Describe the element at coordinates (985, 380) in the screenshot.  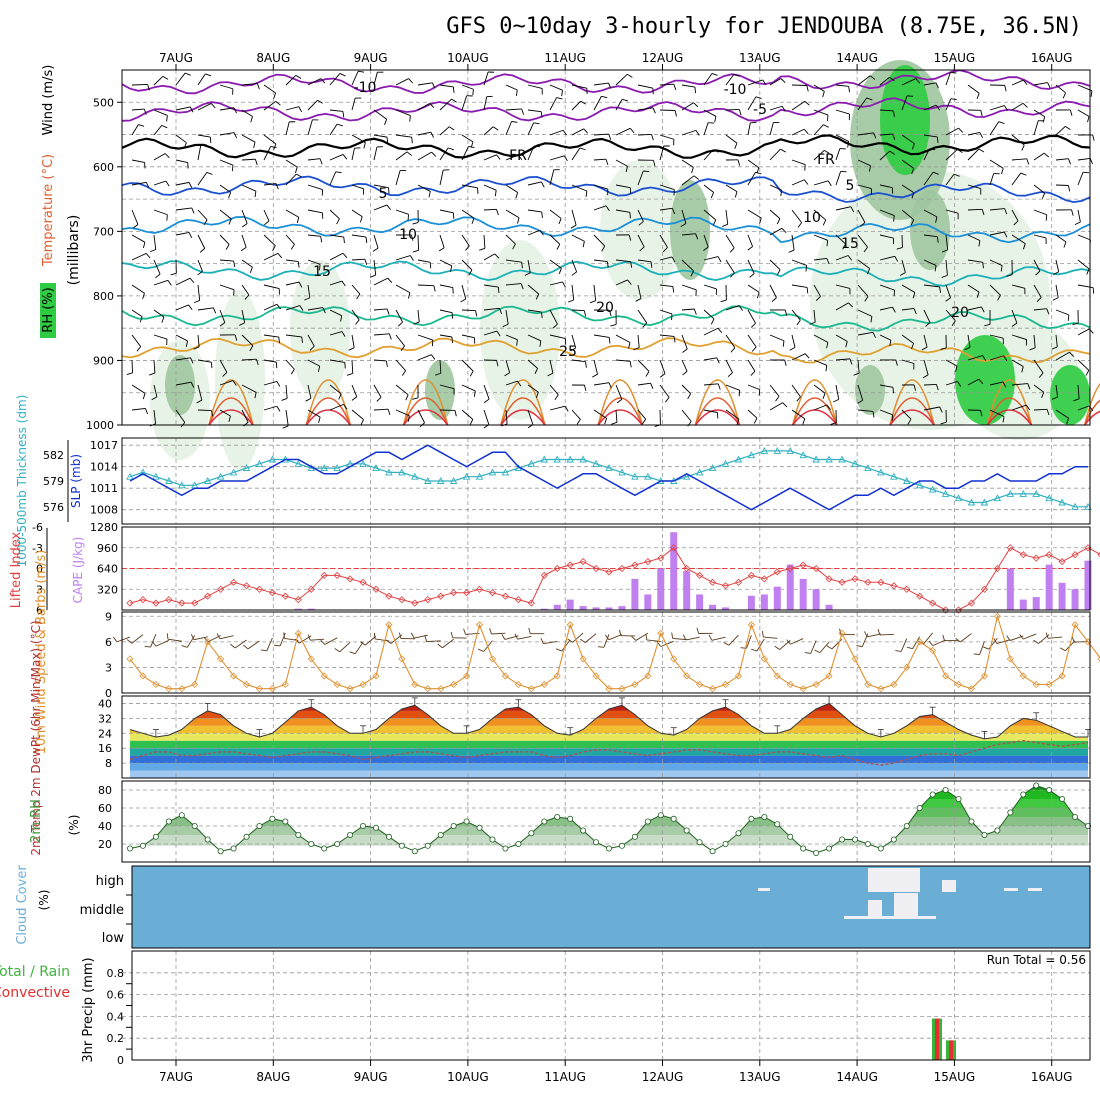
I see `rh-shading` at that location.